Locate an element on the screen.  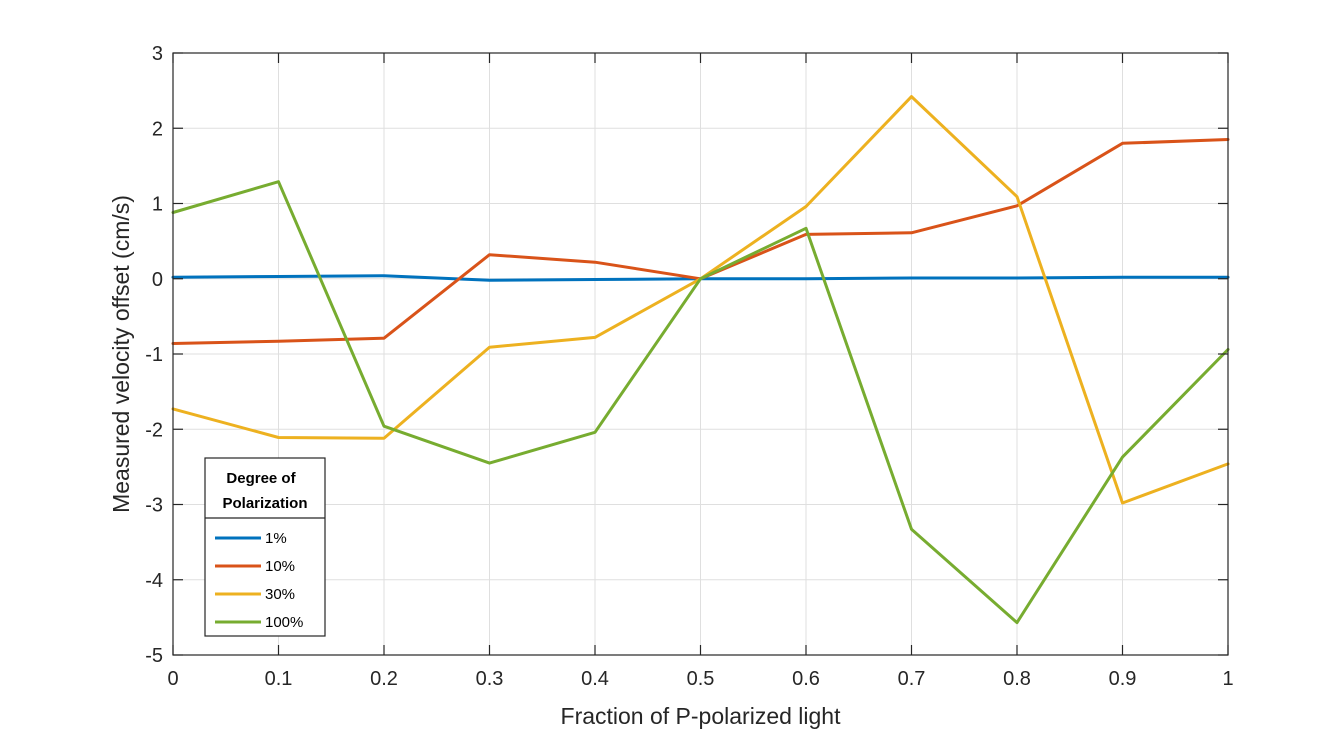
x-tick-label: 0.4 is located at coordinates (595, 679).